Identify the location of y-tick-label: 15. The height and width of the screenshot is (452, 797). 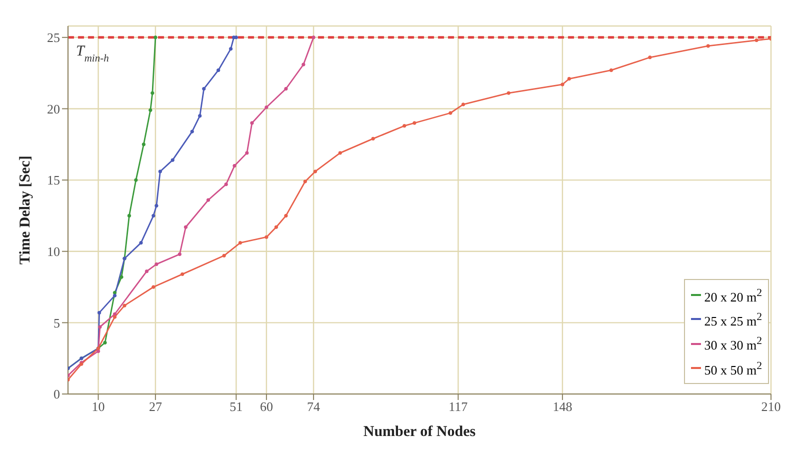
(53, 180).